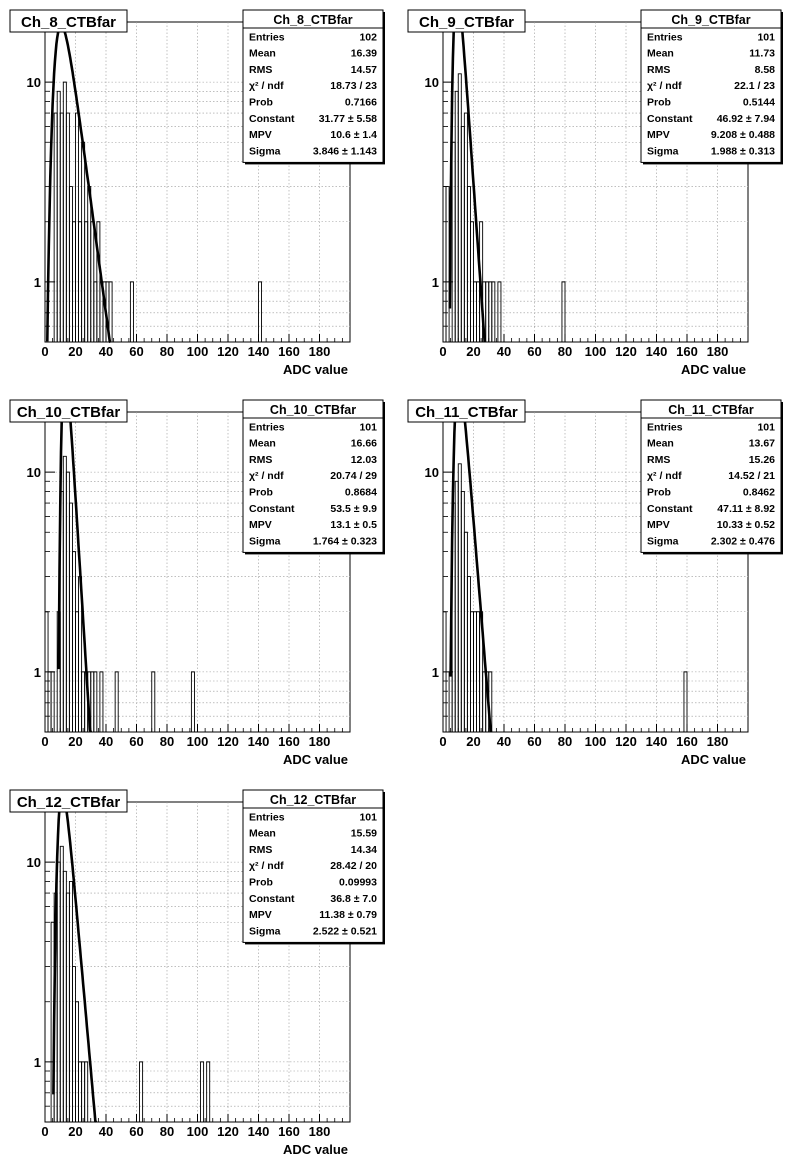  What do you see at coordinates (473, 351) in the screenshot?
I see `x-tick-label: 20` at bounding box center [473, 351].